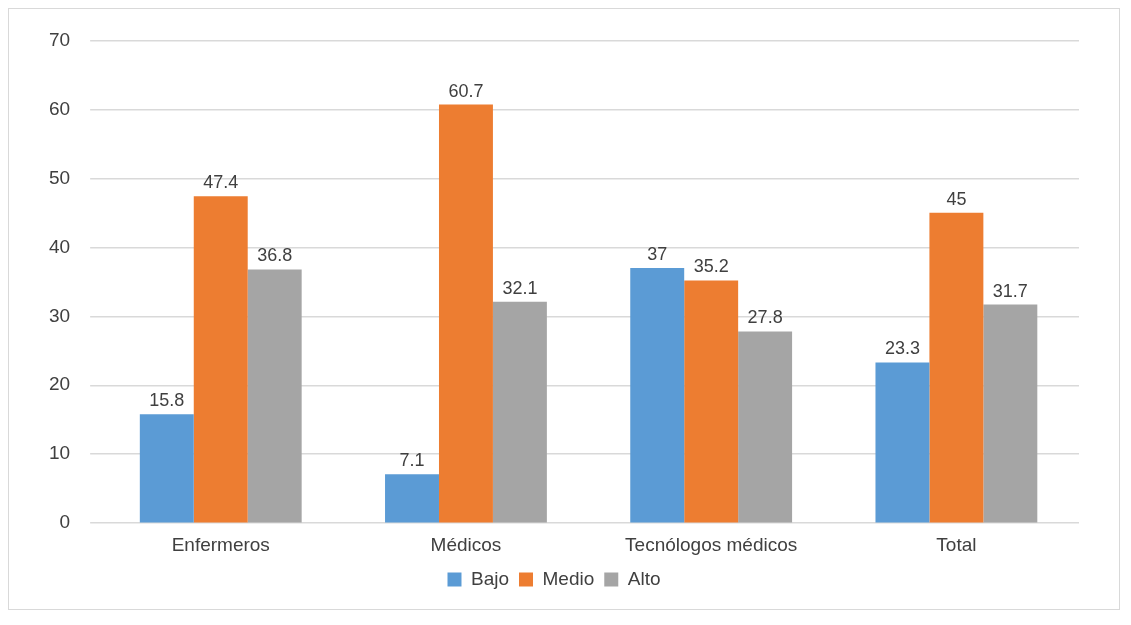 This screenshot has width=1131, height=625. I want to click on data-label: 37, so click(657, 253).